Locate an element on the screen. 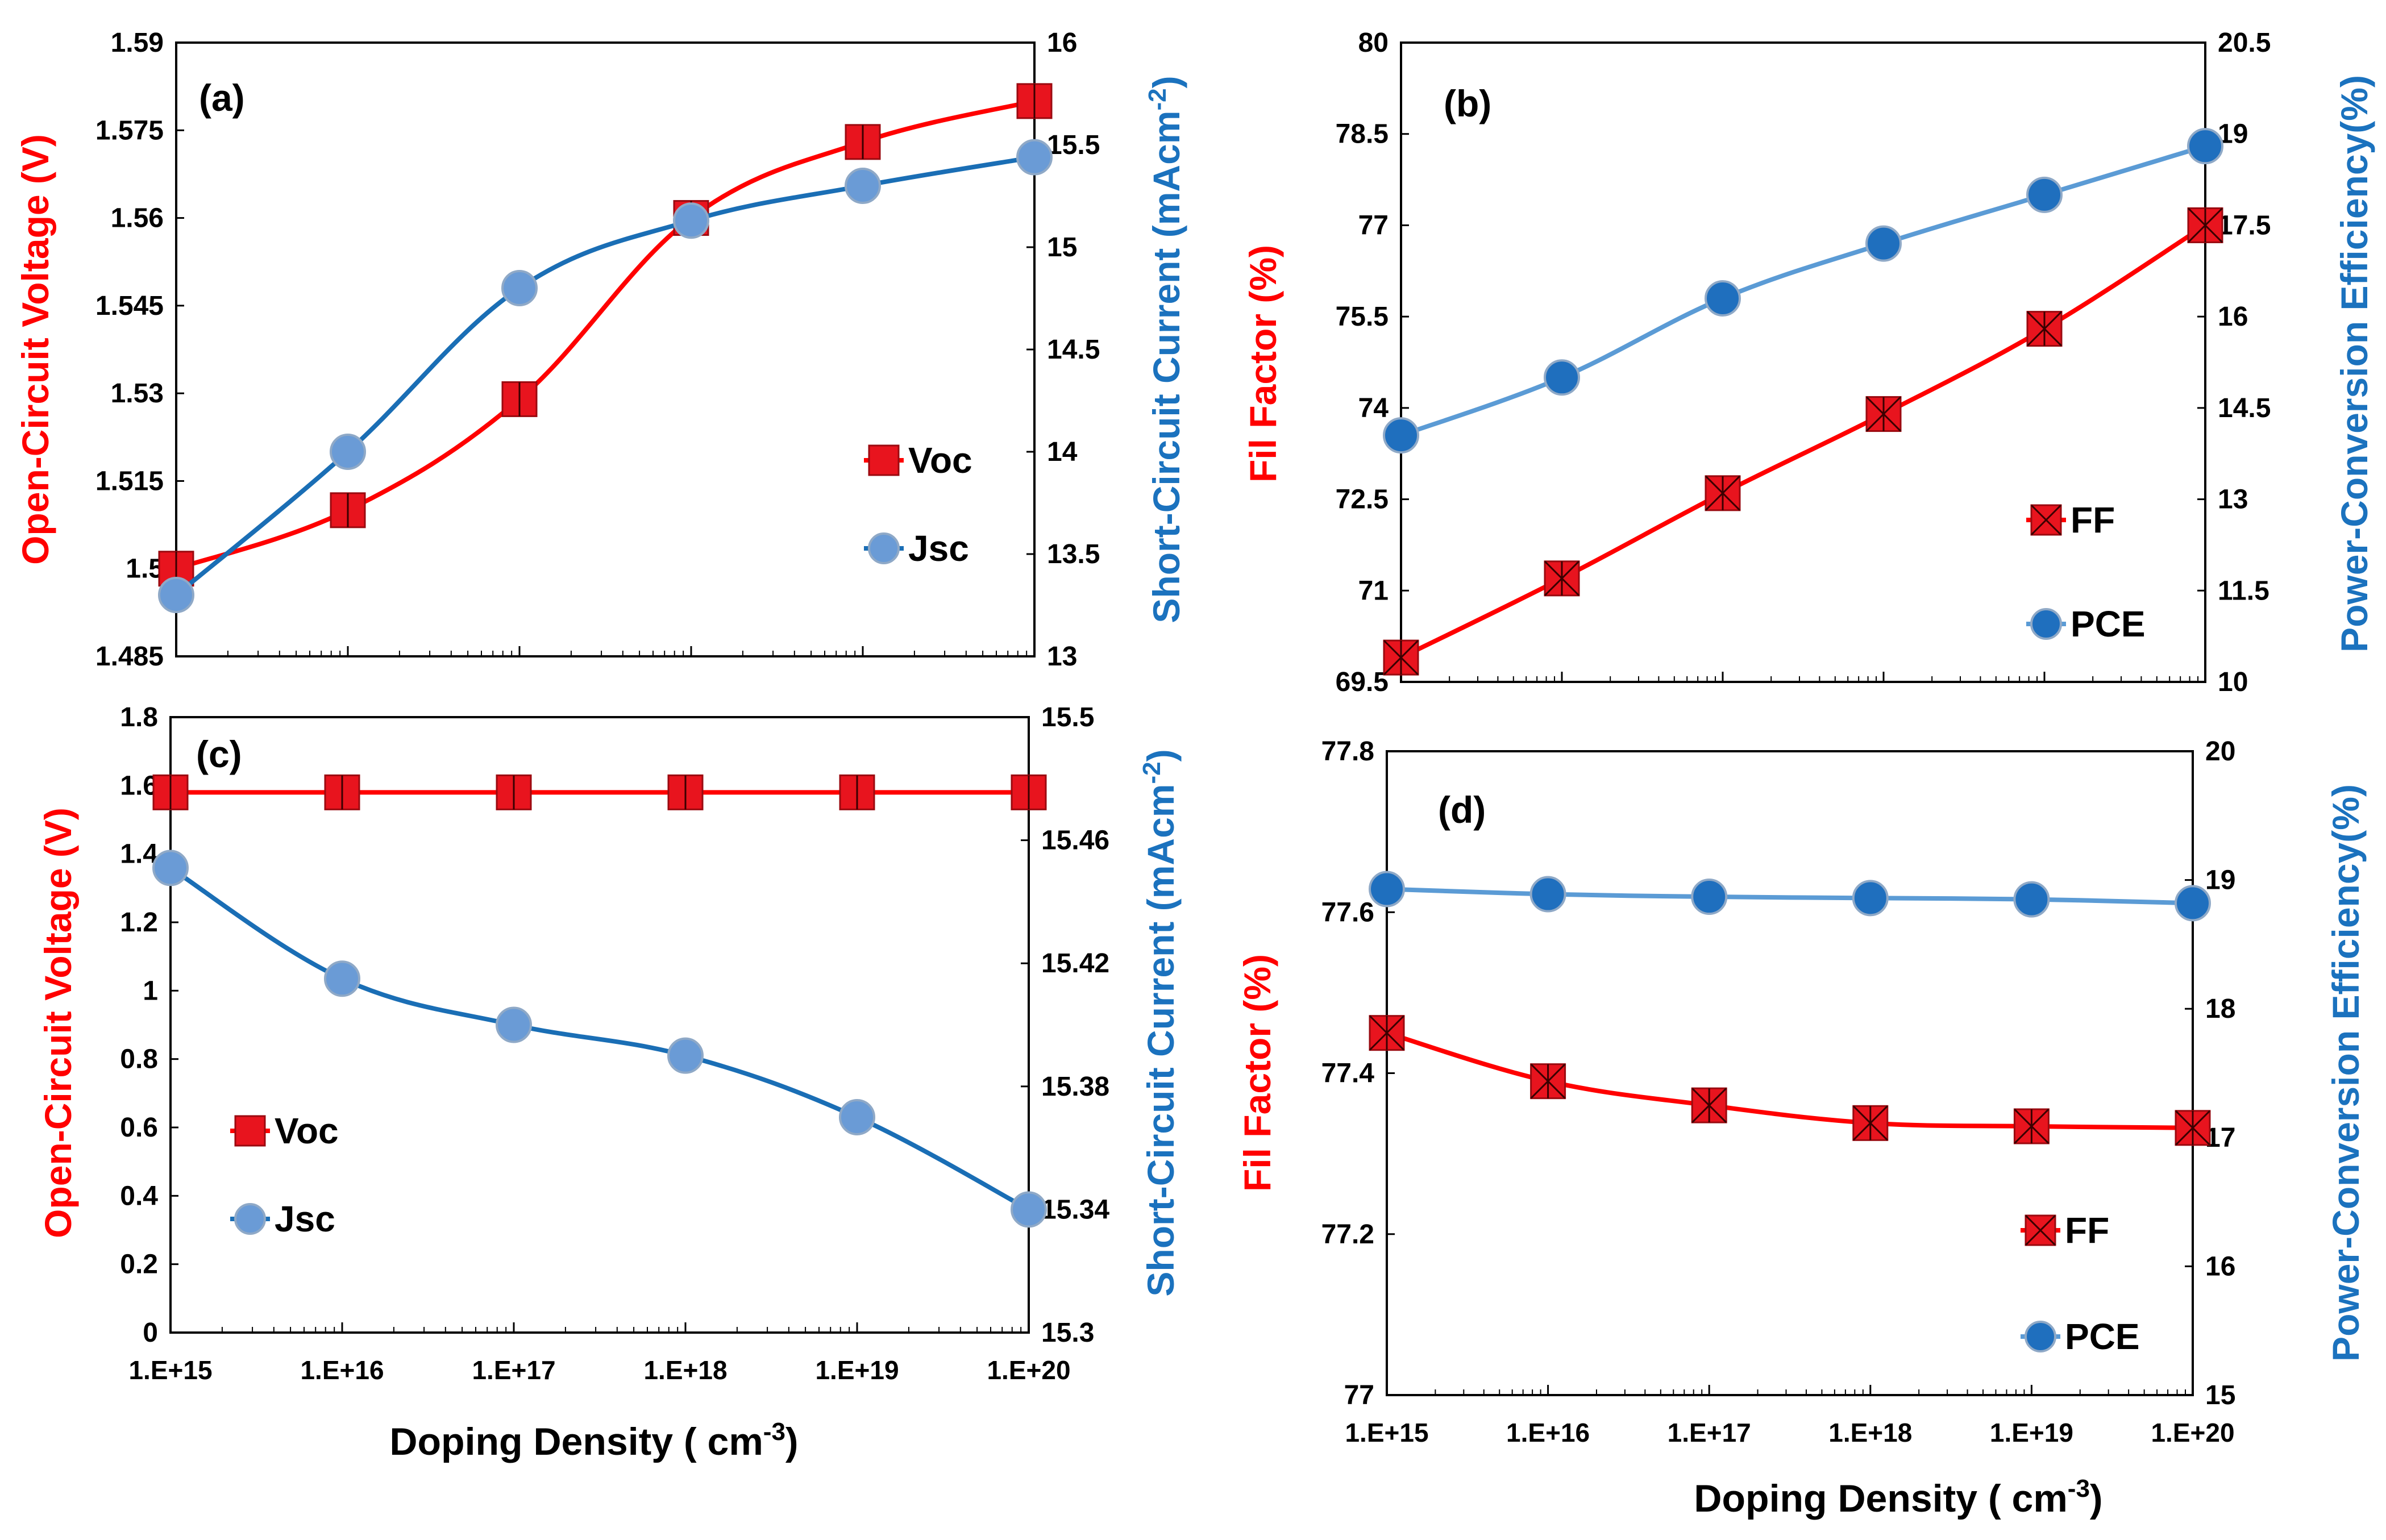 The width and height of the screenshot is (2386, 1540). x-tick-label: 1.E+18 is located at coordinates (685, 1370).